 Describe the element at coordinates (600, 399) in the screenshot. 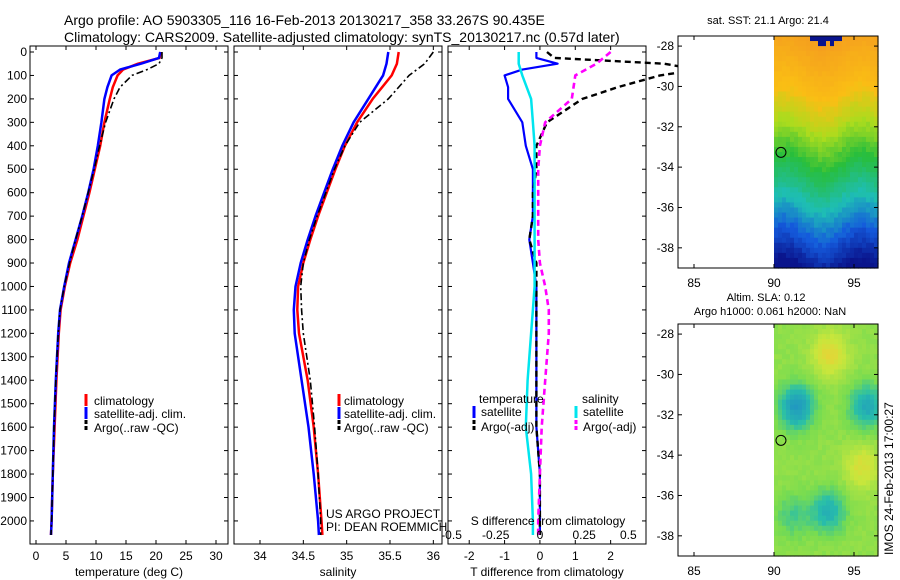

I see `legend-group-title: salinity` at that location.